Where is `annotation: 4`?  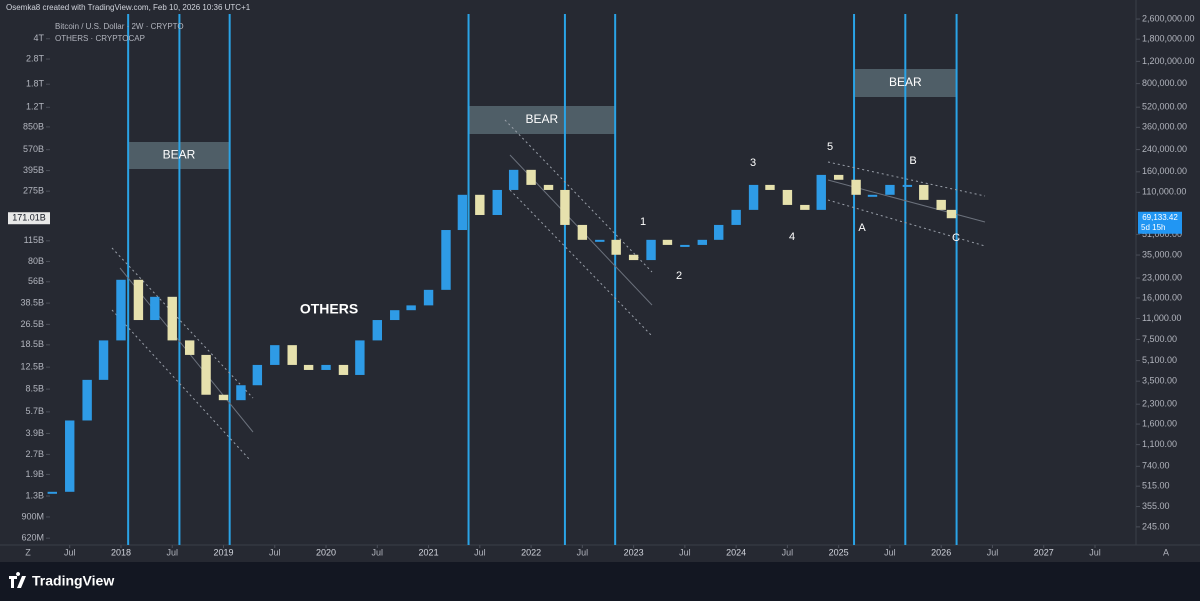
annotation: 4 is located at coordinates (792, 237).